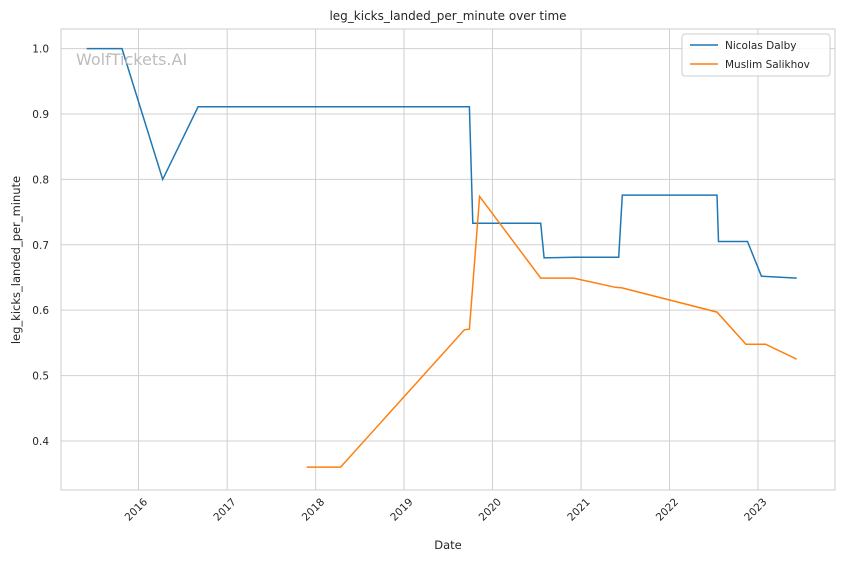  I want to click on y-tick-label: 1.0, so click(40, 50).